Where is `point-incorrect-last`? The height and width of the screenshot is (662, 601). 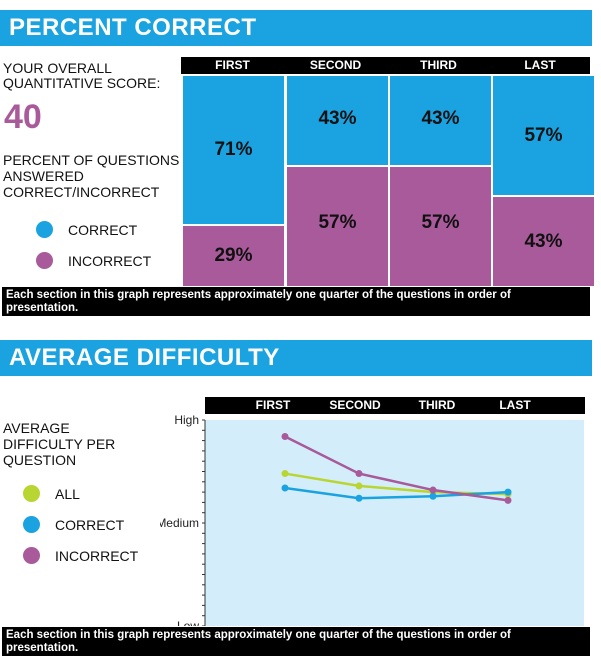 point-incorrect-last is located at coordinates (508, 500).